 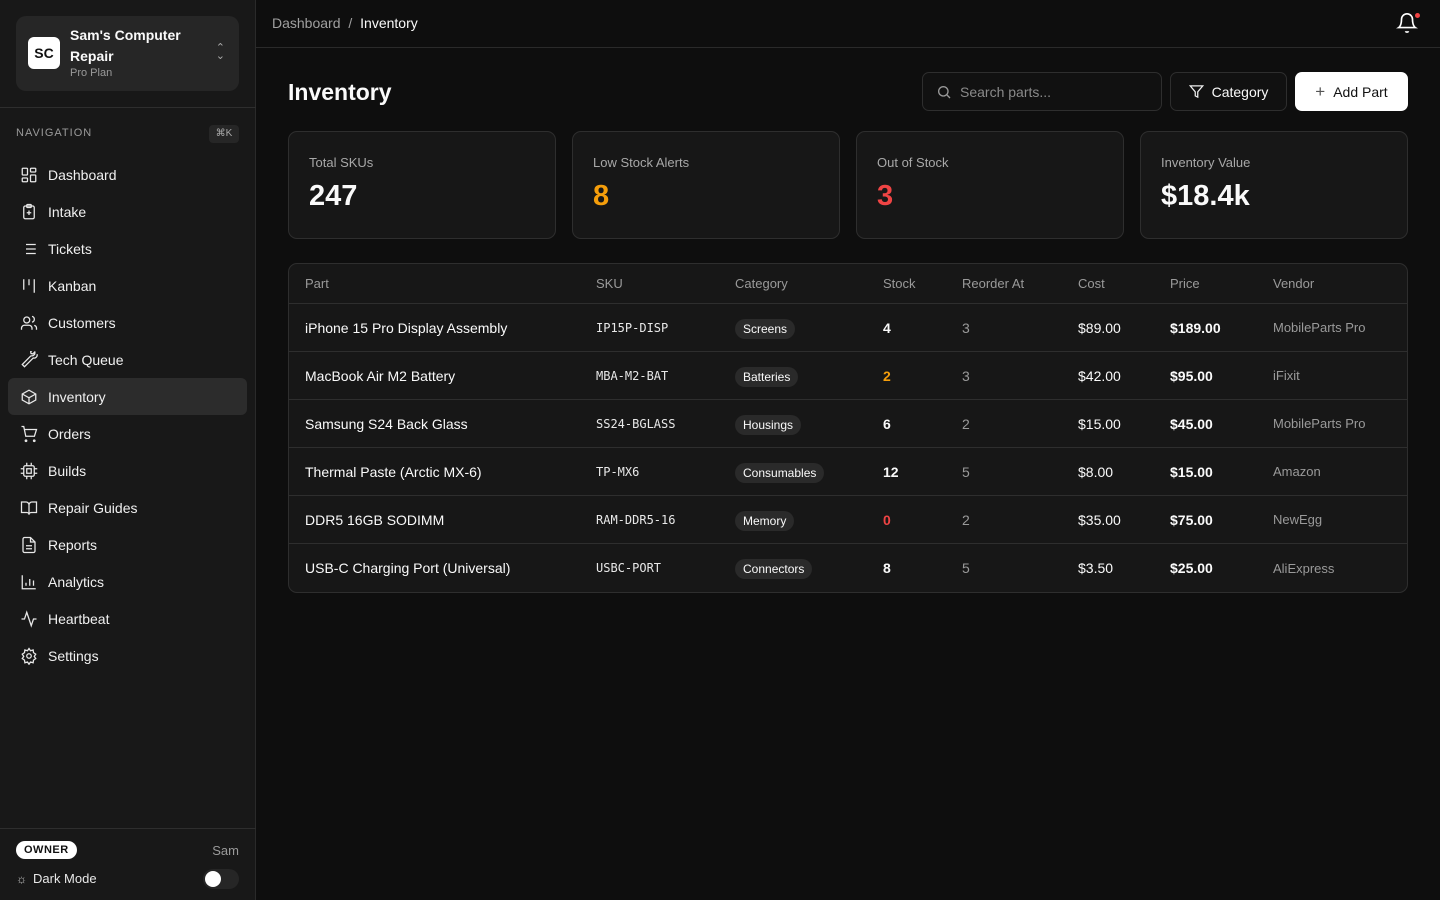 What do you see at coordinates (767, 376) in the screenshot?
I see `category-badge: Batteries` at bounding box center [767, 376].